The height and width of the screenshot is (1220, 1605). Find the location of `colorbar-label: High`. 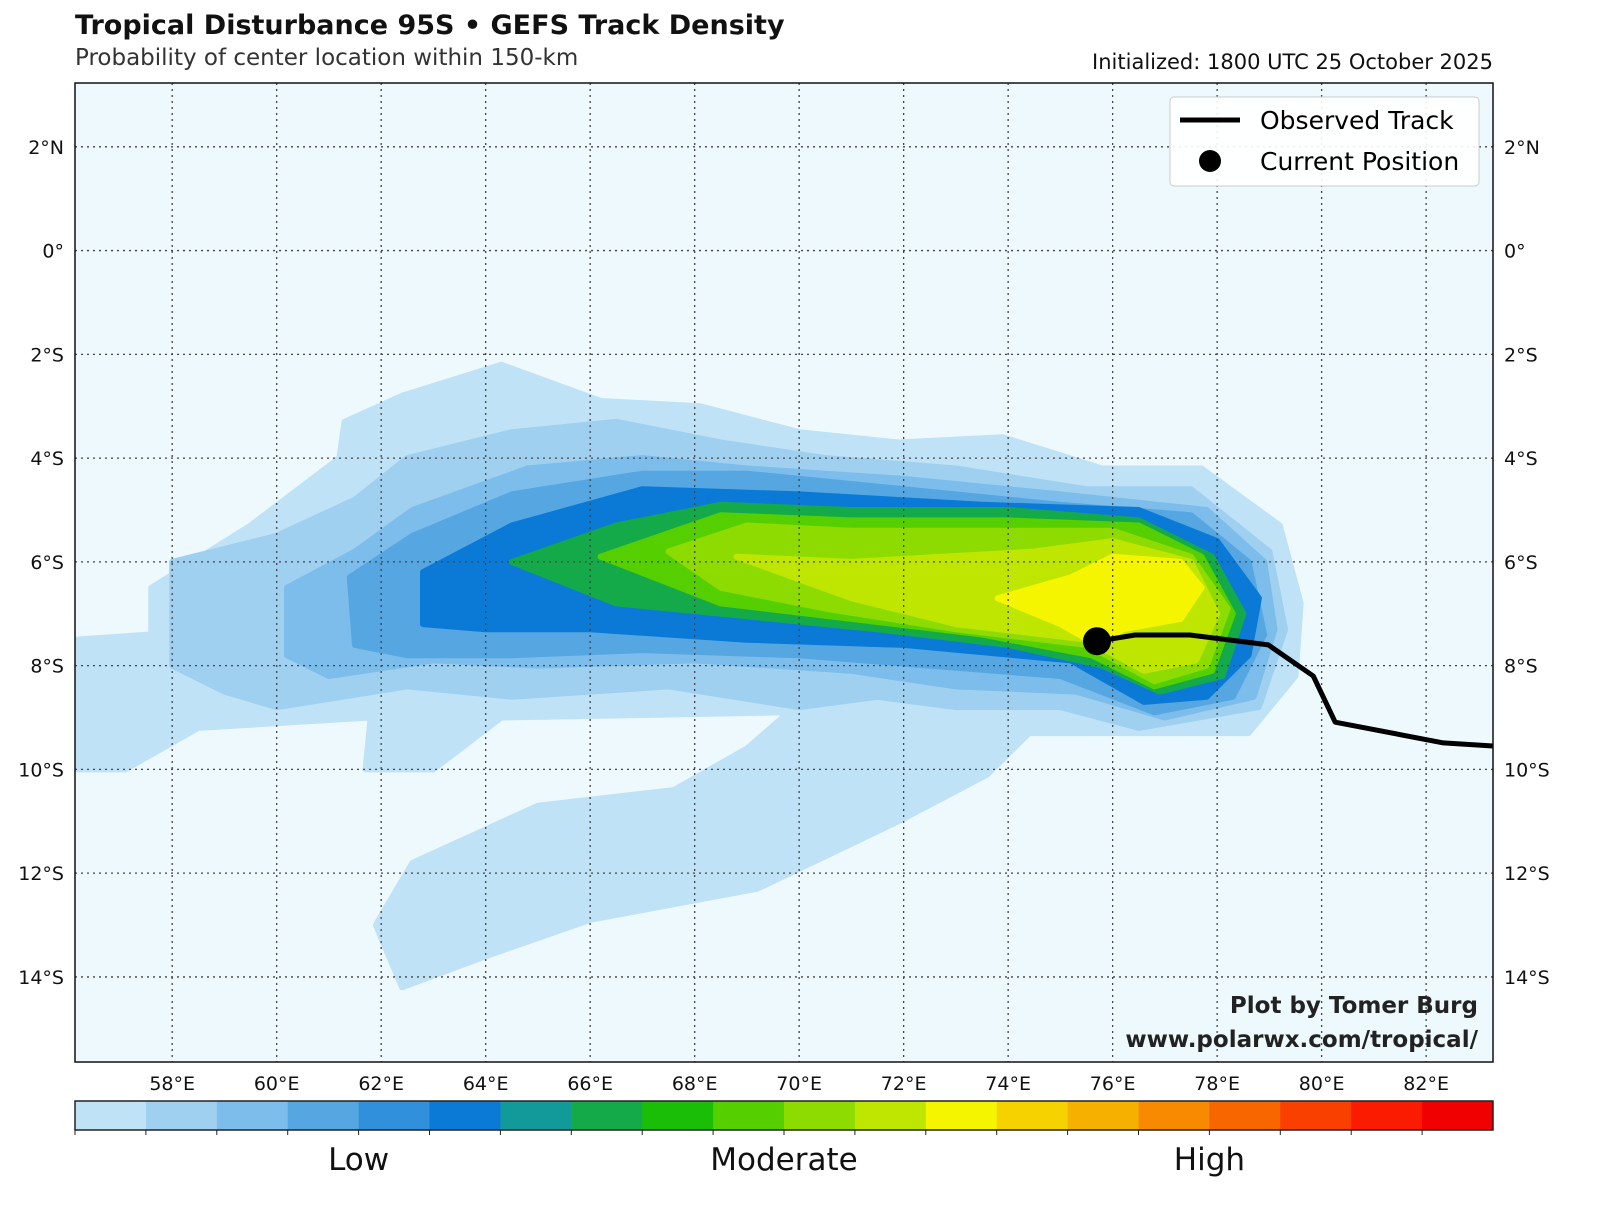

colorbar-label: High is located at coordinates (1209, 1160).